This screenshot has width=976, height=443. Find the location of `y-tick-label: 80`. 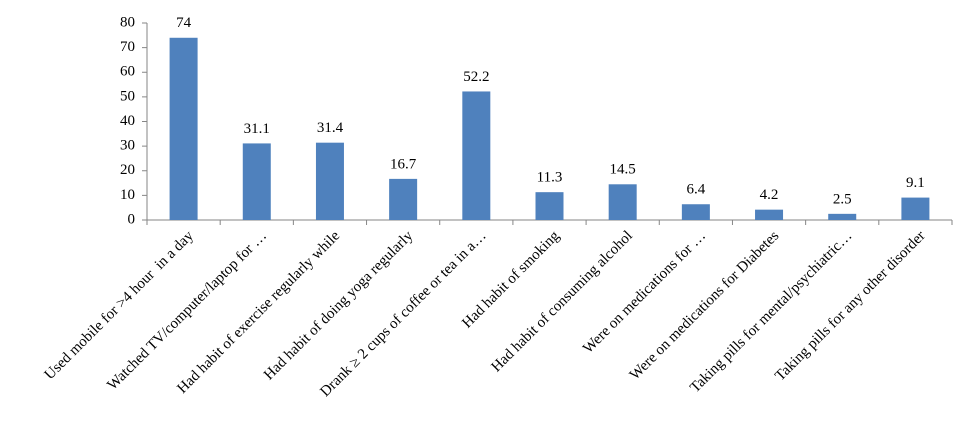

y-tick-label: 80 is located at coordinates (127, 22).